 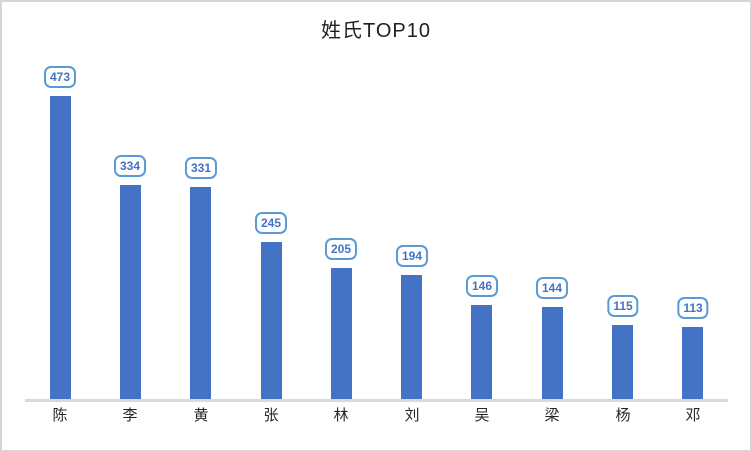 What do you see at coordinates (201, 168) in the screenshot?
I see `data-label-callout: 331` at bounding box center [201, 168].